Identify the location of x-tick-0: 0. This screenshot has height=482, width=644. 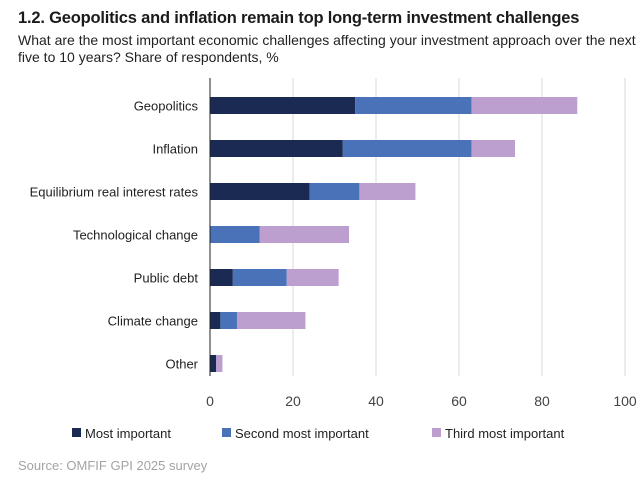
(210, 401).